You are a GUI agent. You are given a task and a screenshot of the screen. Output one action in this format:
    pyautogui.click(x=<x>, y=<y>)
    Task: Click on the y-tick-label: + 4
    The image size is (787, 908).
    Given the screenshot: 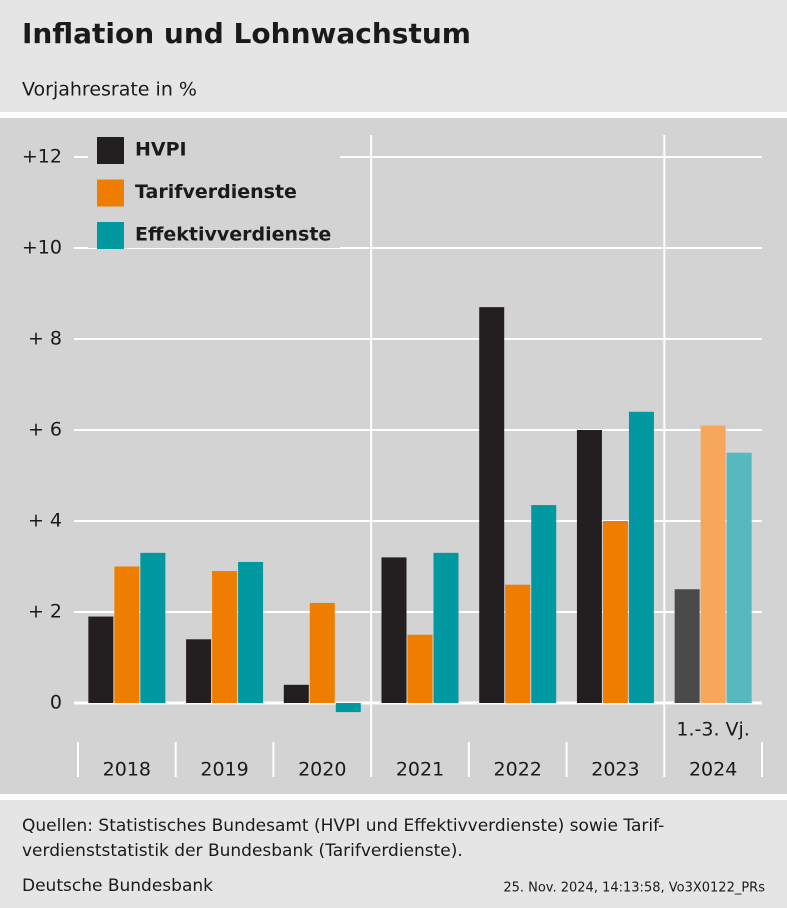 What is the action you would take?
    pyautogui.click(x=45, y=521)
    